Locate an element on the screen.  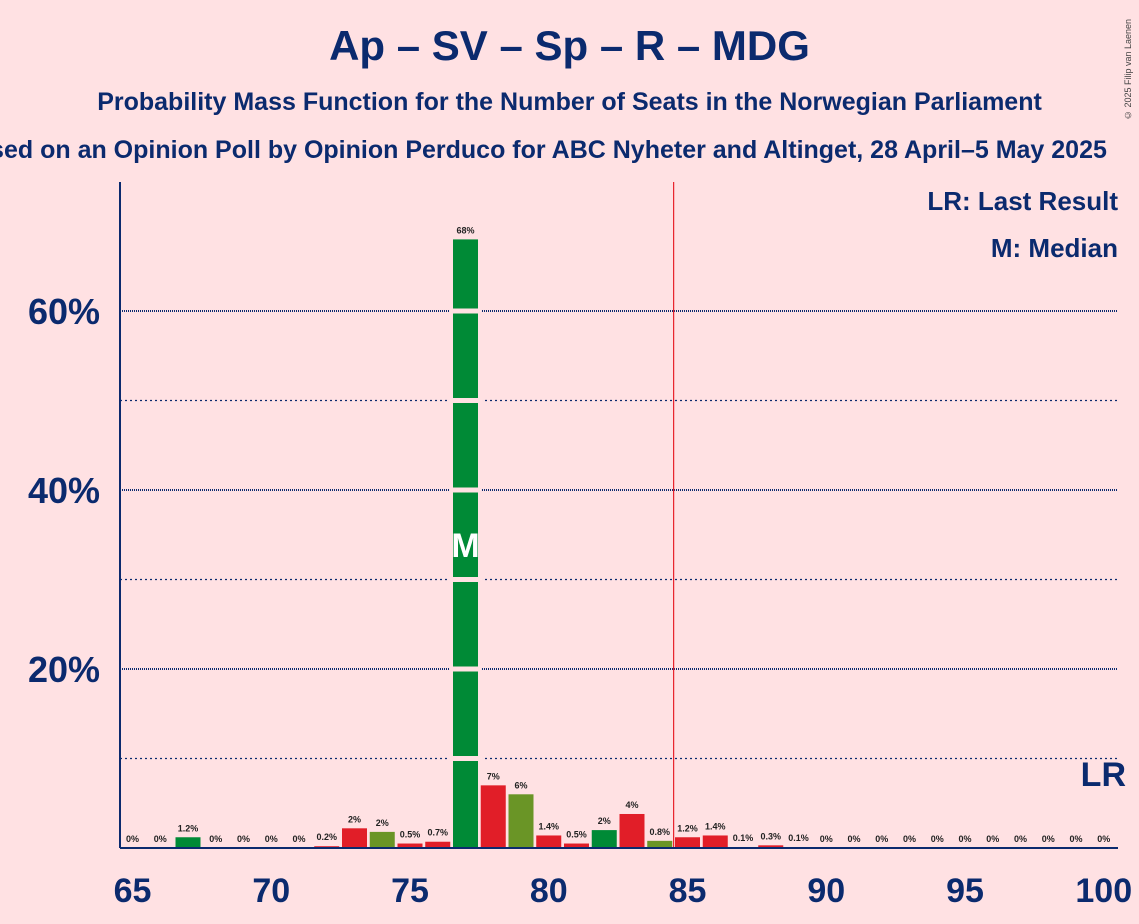
x-tick-label: 85 is located at coordinates (688, 891).